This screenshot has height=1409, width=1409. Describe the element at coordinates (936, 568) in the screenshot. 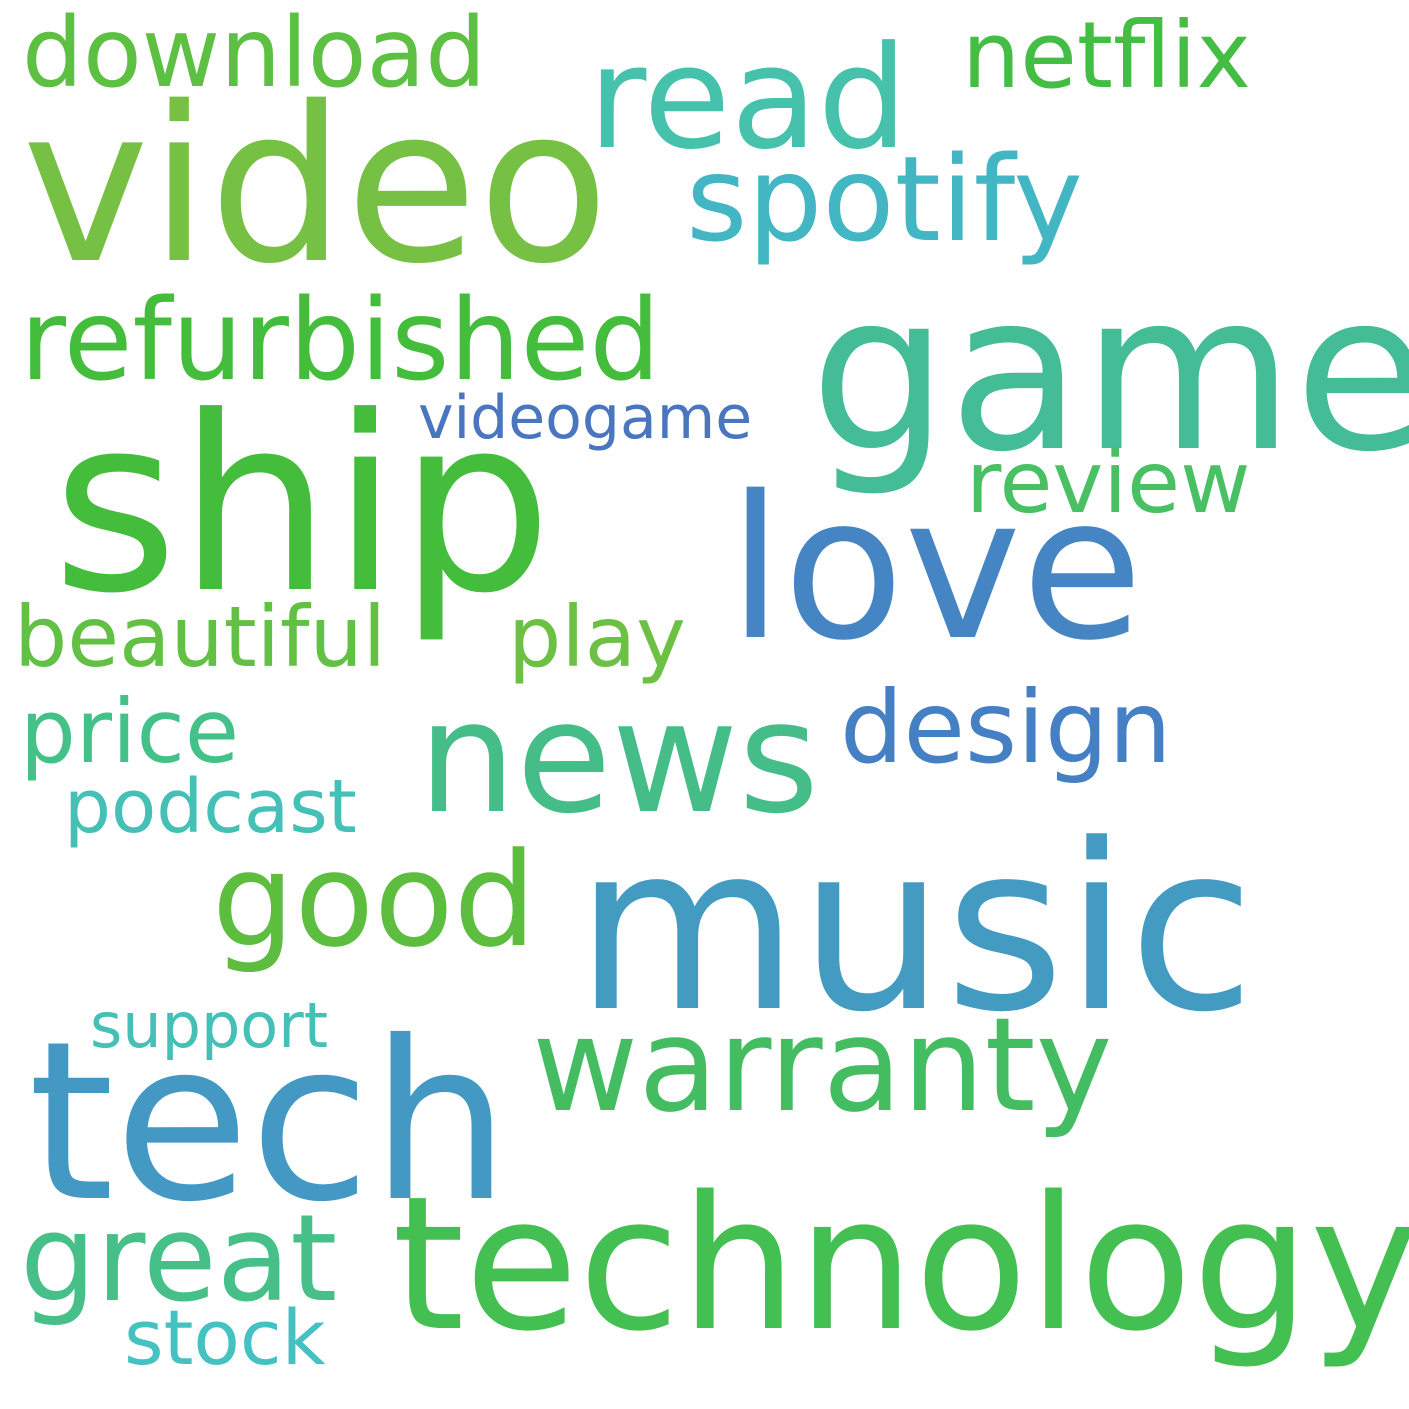

I see `word-love: love` at that location.